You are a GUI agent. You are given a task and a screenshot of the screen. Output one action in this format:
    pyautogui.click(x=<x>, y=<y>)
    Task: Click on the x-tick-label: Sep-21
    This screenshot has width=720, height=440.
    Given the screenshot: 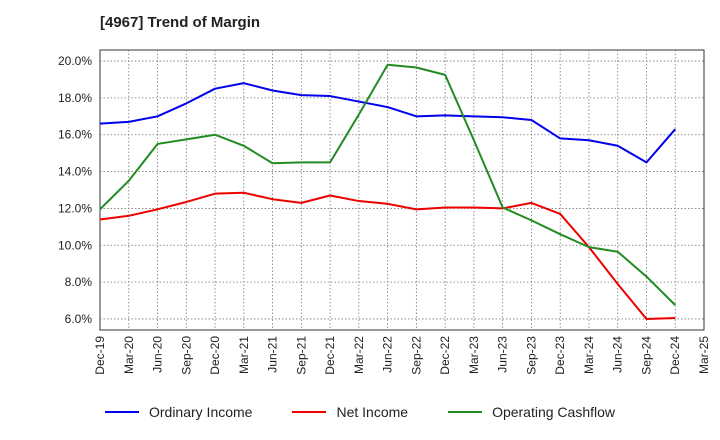 What is the action you would take?
    pyautogui.click(x=301, y=355)
    